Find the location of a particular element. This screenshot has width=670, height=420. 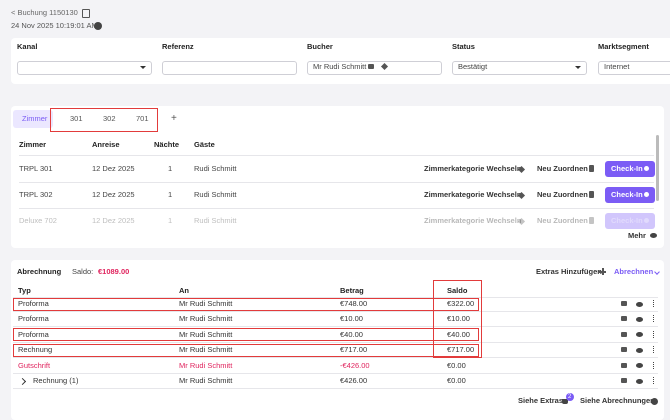

back-link: < Buchung 1150130 is located at coordinates (44, 12).